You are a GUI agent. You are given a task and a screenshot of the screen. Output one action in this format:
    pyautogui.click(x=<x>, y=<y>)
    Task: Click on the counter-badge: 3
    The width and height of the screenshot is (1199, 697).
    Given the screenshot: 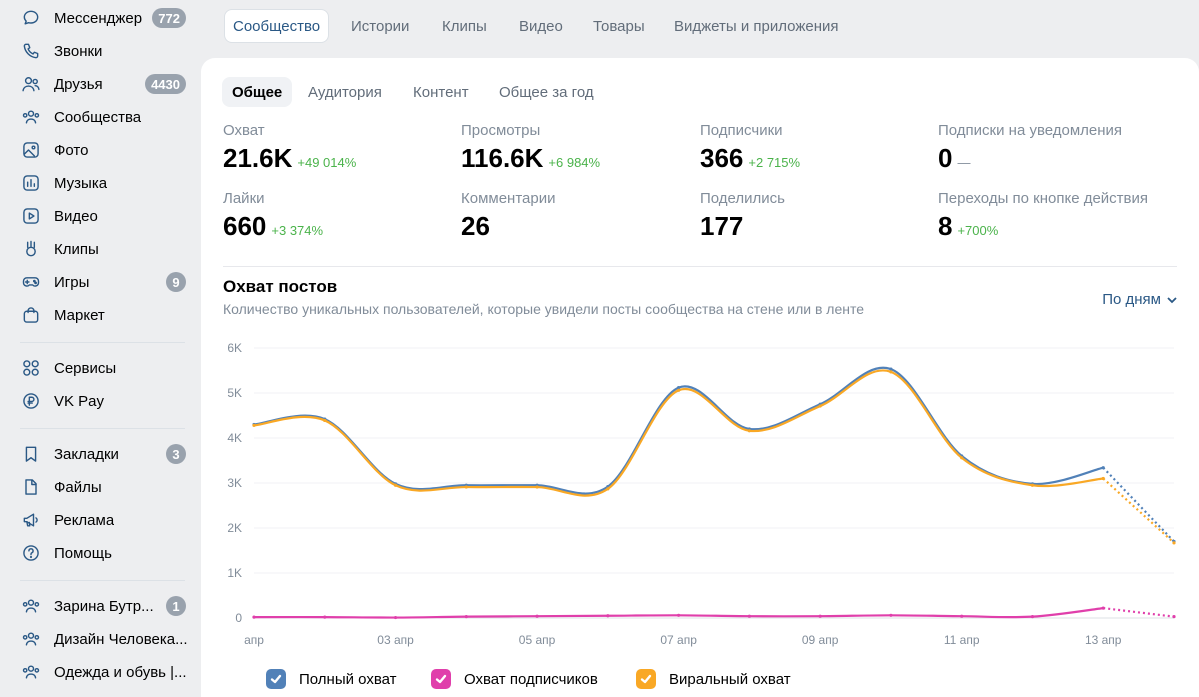 What is the action you would take?
    pyautogui.click(x=176, y=454)
    